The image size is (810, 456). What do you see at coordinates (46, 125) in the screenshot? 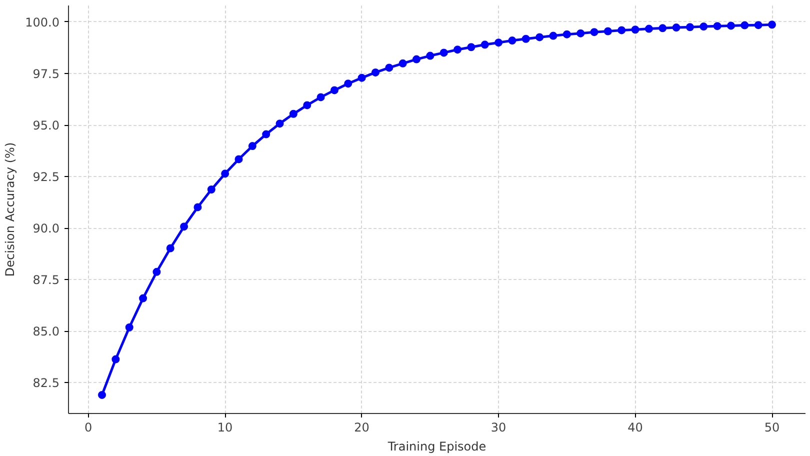
I see `y-tick-label: 95.0` at bounding box center [46, 125].